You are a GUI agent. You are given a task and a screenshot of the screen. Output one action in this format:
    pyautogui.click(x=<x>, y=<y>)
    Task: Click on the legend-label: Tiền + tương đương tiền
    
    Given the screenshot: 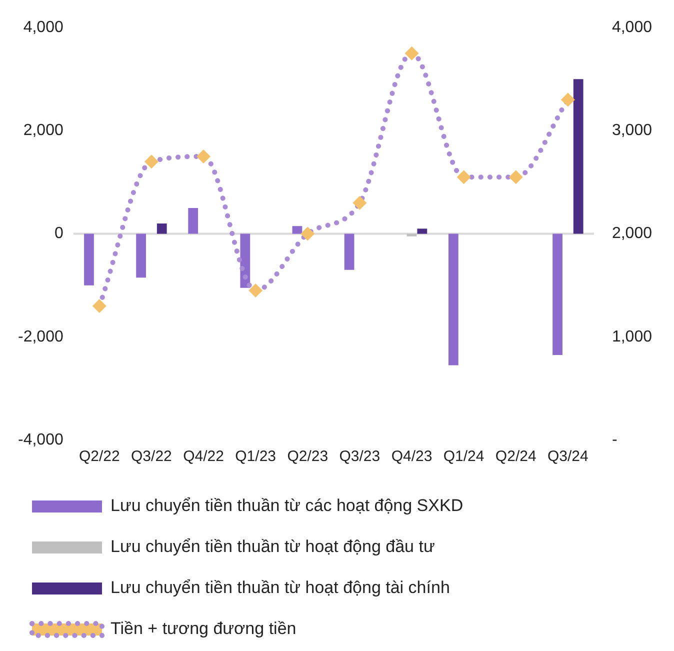 What is the action you would take?
    pyautogui.click(x=203, y=628)
    